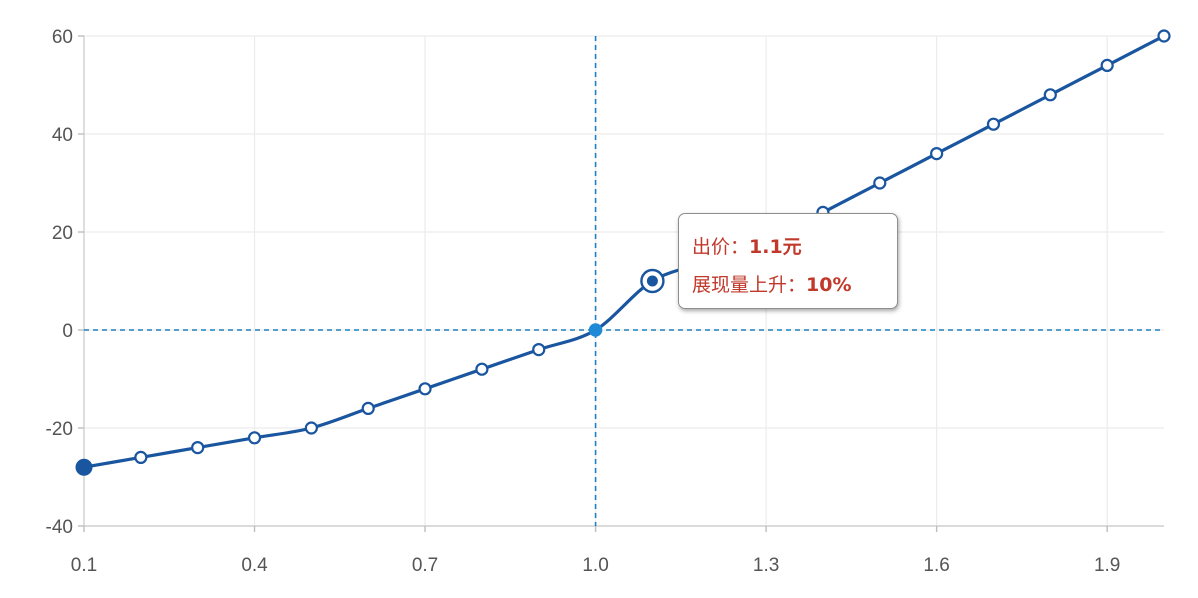 The height and width of the screenshot is (598, 1198). I want to click on y-tick-label: -40, so click(59, 527).